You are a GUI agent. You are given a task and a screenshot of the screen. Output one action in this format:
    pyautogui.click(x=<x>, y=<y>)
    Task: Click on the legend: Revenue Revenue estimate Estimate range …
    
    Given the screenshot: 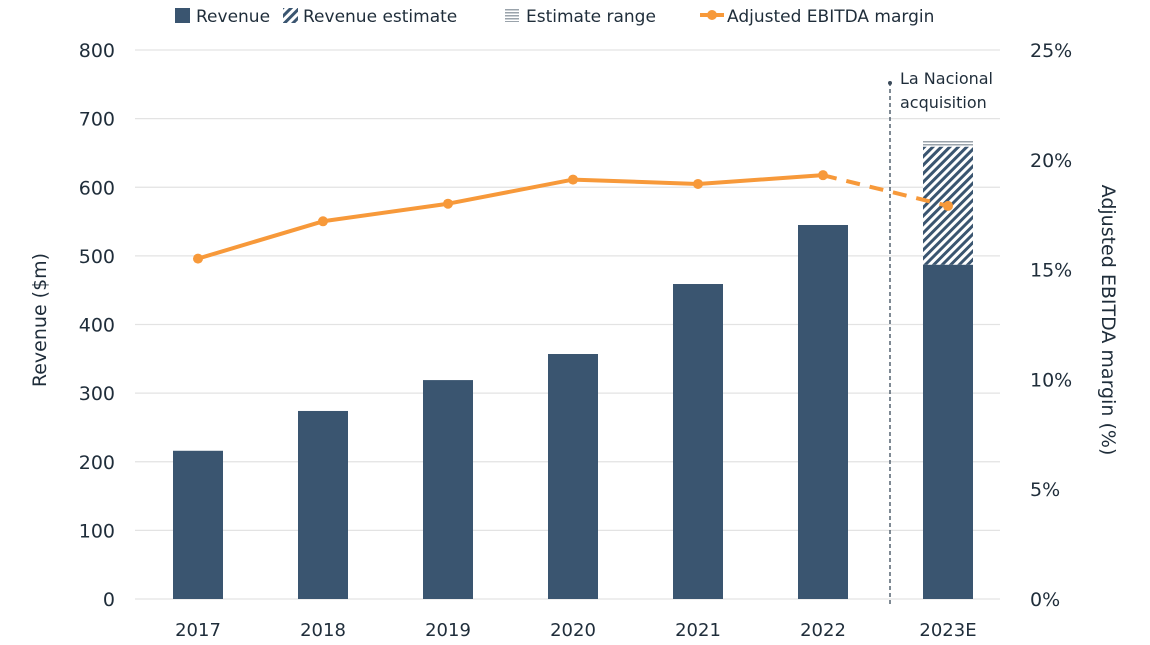 What is the action you would take?
    pyautogui.click(x=554, y=17)
    